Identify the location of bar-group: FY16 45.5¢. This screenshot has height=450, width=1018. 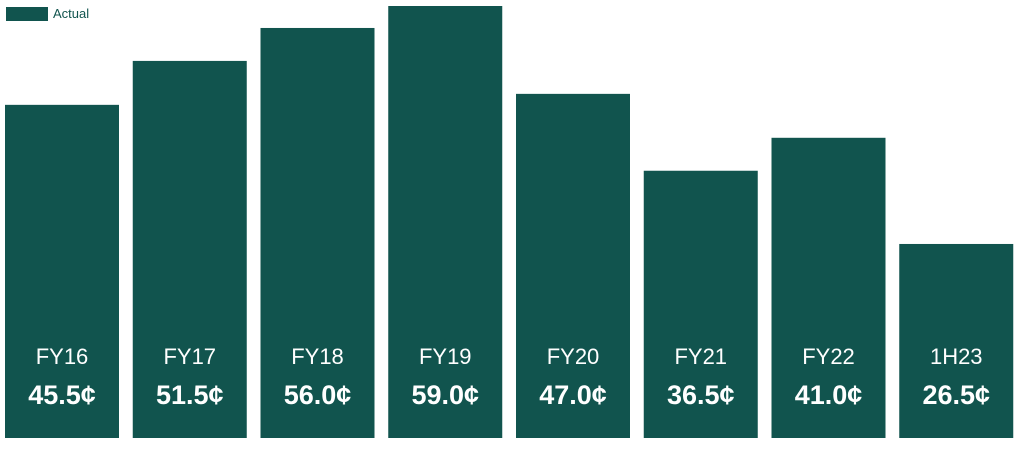
(62, 271).